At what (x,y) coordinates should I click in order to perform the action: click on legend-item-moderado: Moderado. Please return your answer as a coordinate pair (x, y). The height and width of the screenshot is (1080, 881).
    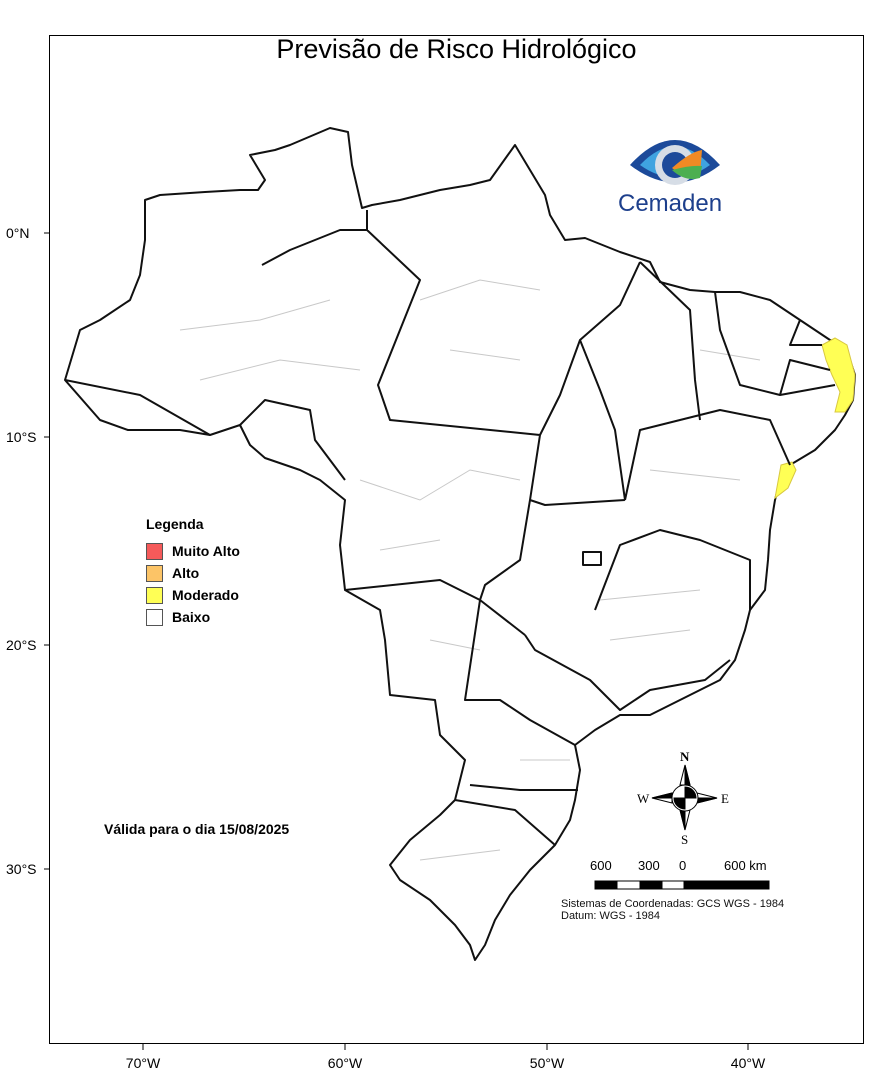
    Looking at the image, I should click on (193, 595).